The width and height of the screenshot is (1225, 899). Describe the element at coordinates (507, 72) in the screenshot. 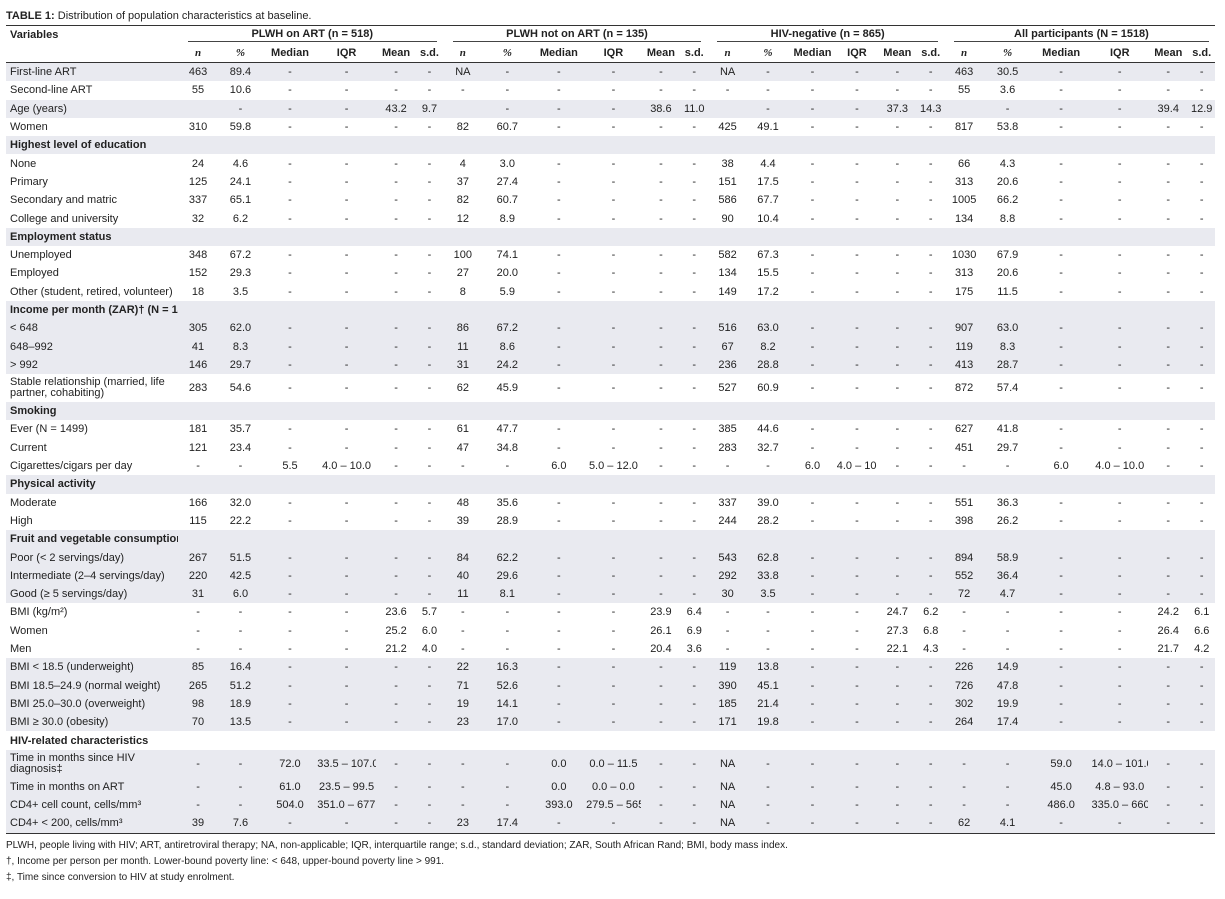

I see `cell-plwh-not-on-art-pct: -` at that location.